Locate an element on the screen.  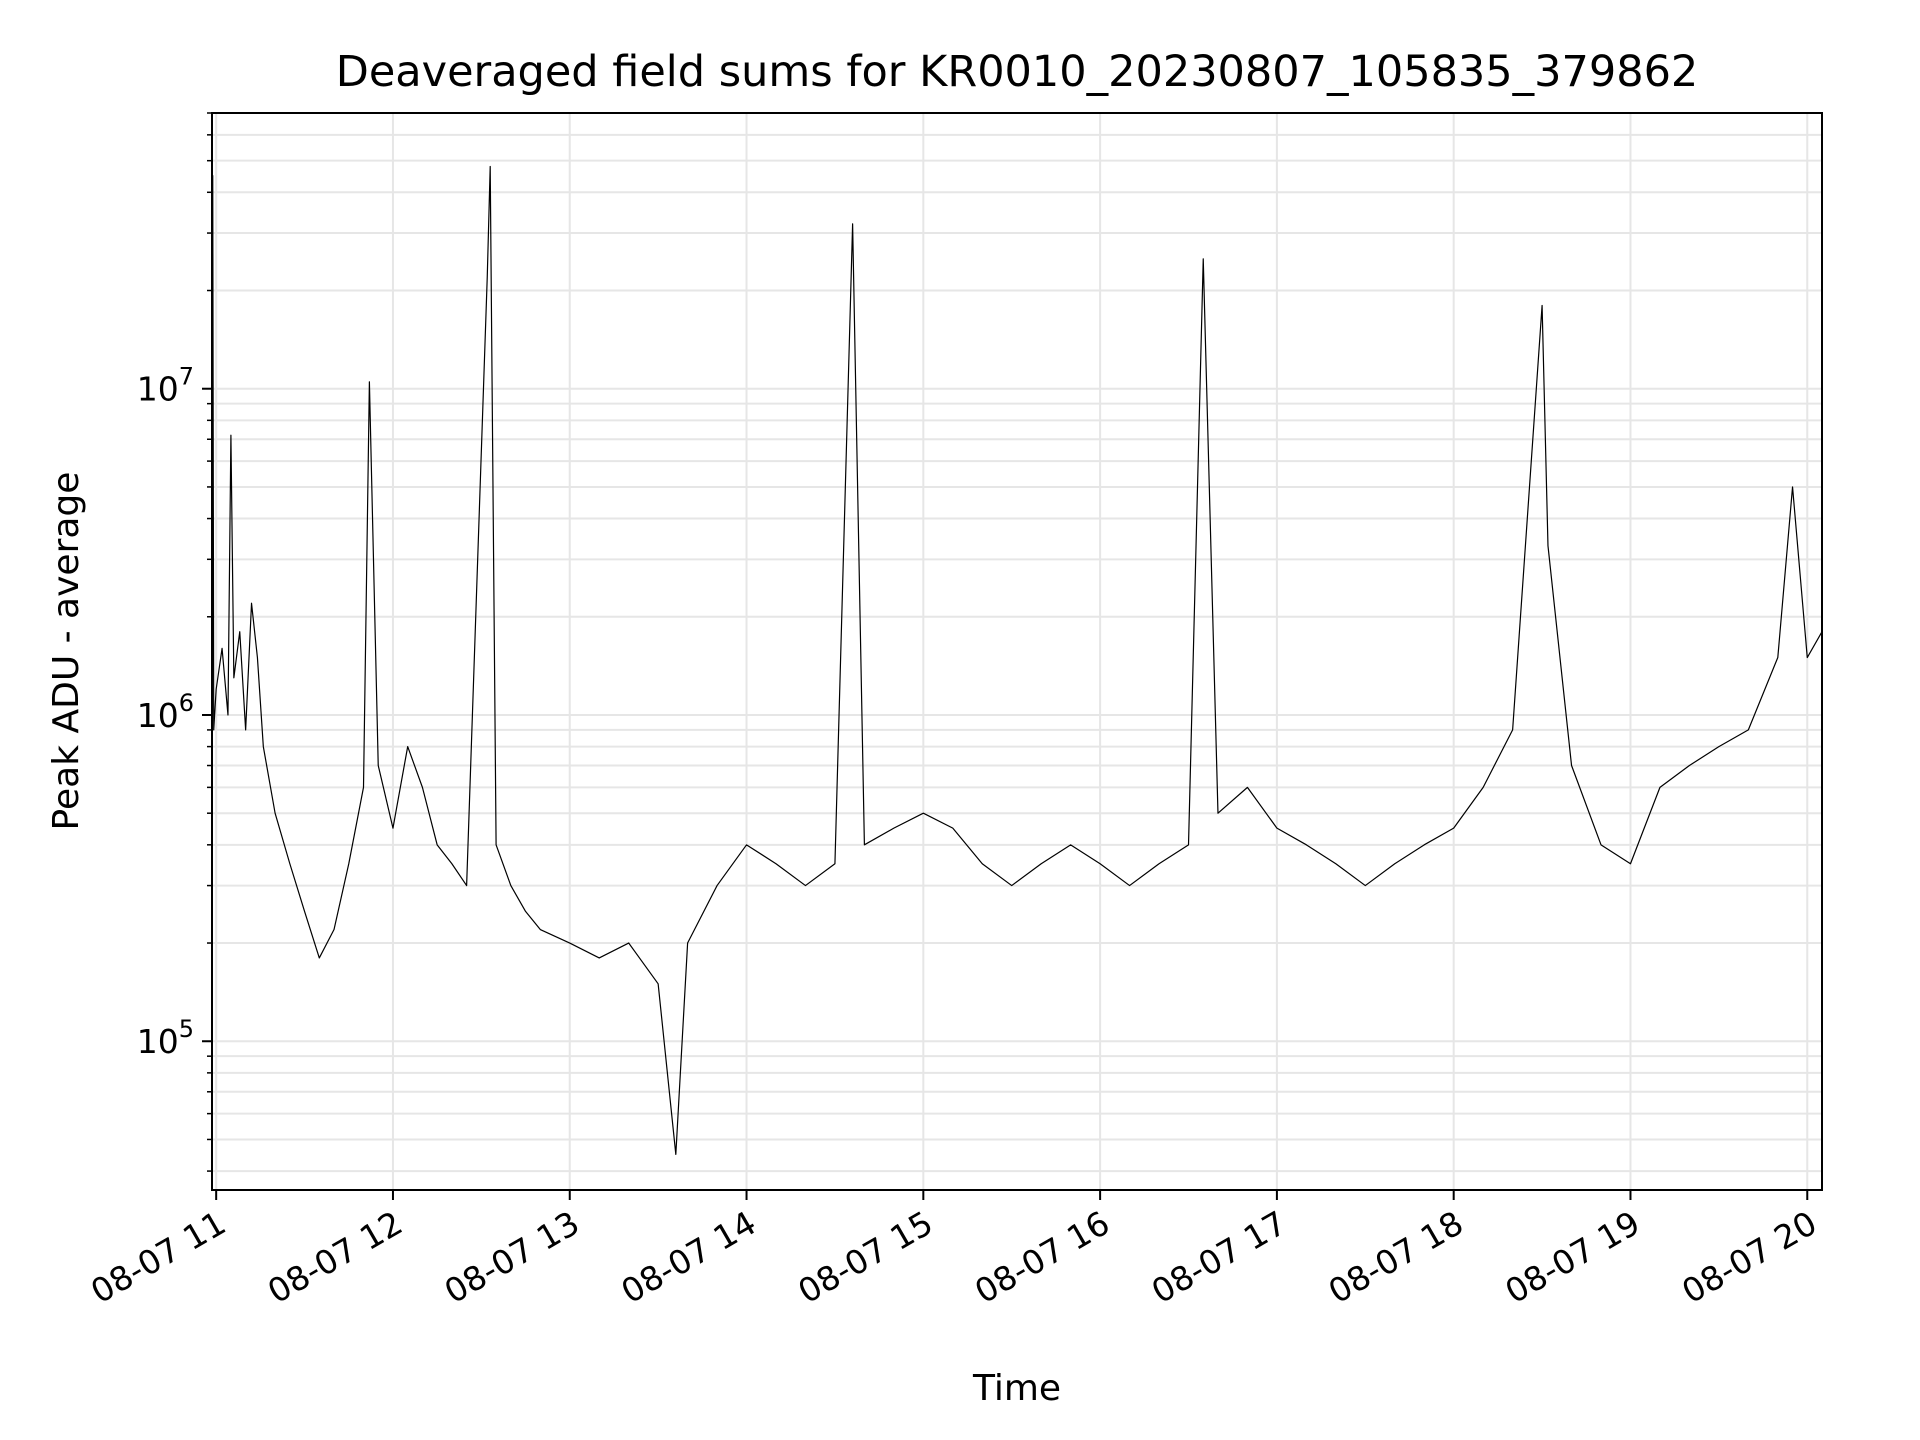
x-tick-label: 08-07 18 is located at coordinates (1396, 1257).